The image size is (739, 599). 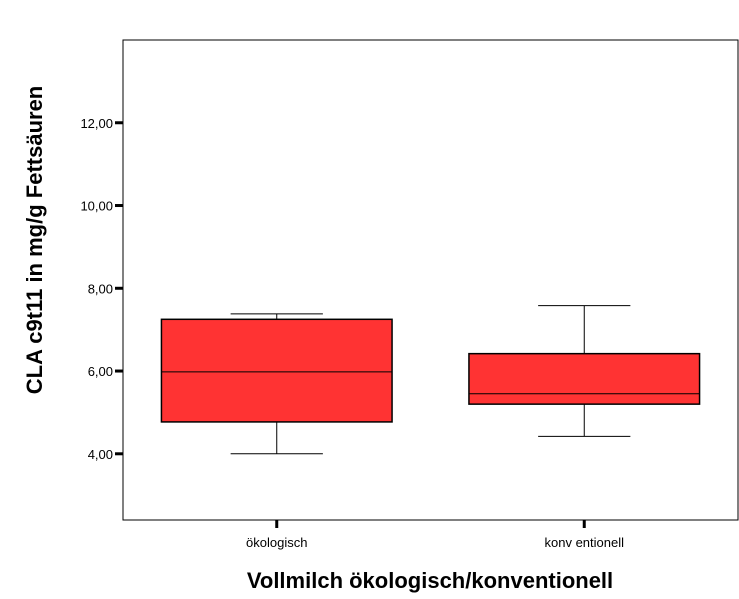 I want to click on x-axis-ticks: ökologisch konv entionell, so click(x=435, y=535).